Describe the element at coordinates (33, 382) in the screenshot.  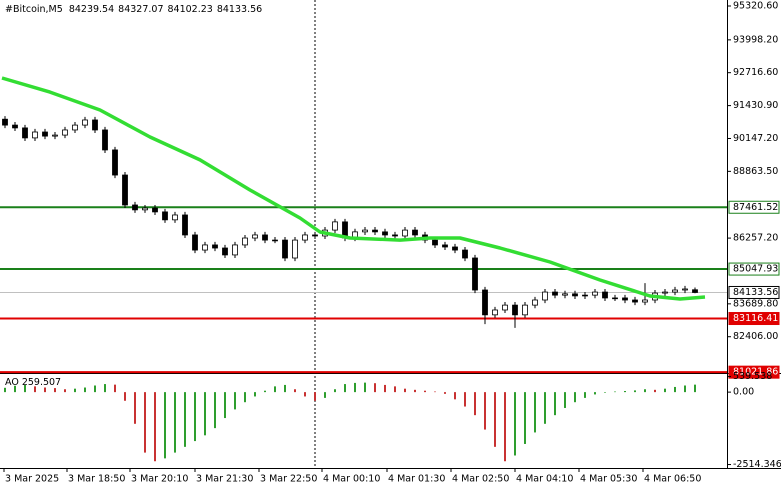
I see `indicator-label: AO 259.507` at that location.